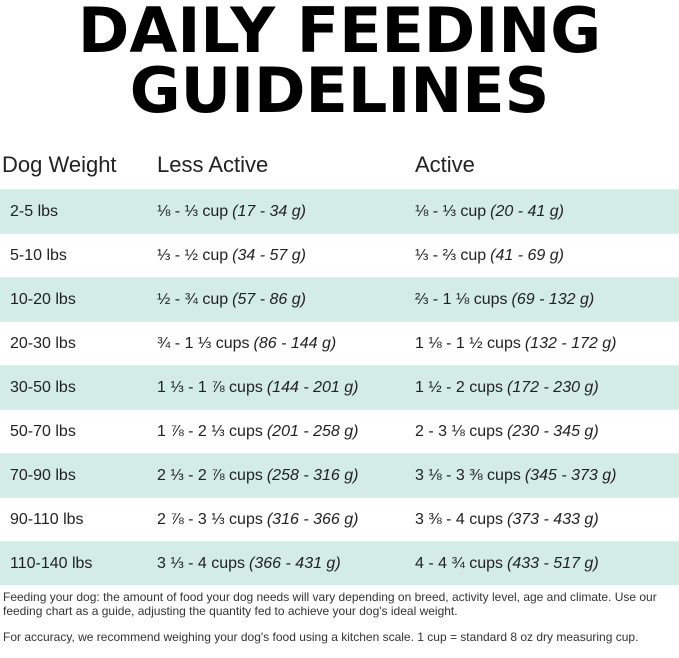  What do you see at coordinates (339, 33) in the screenshot?
I see `title: DAILY FEEDING` at bounding box center [339, 33].